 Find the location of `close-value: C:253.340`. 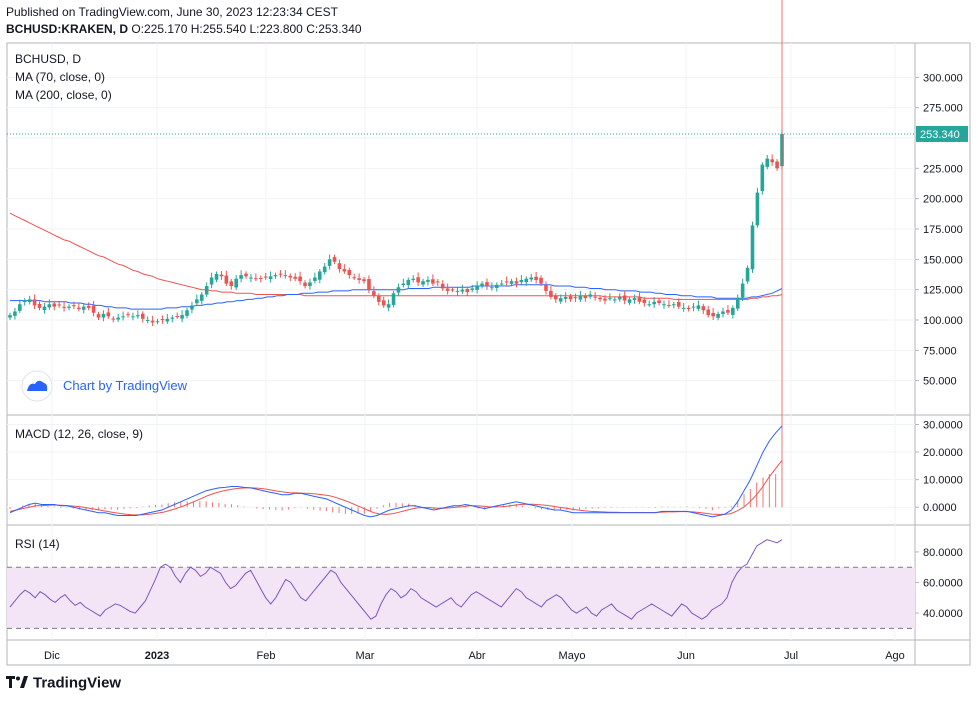

close-value: C:253.340 is located at coordinates (334, 29).